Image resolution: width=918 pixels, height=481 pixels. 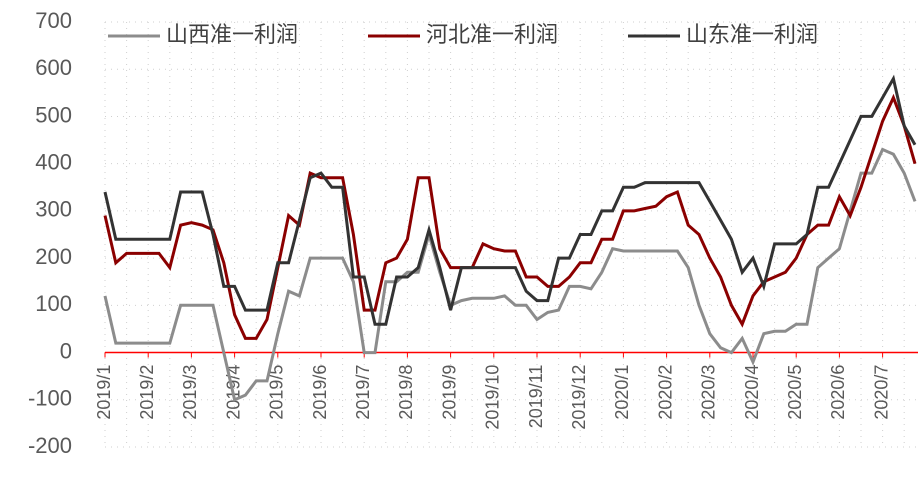 I want to click on x-tick-label: 2019/2, so click(x=147, y=392).